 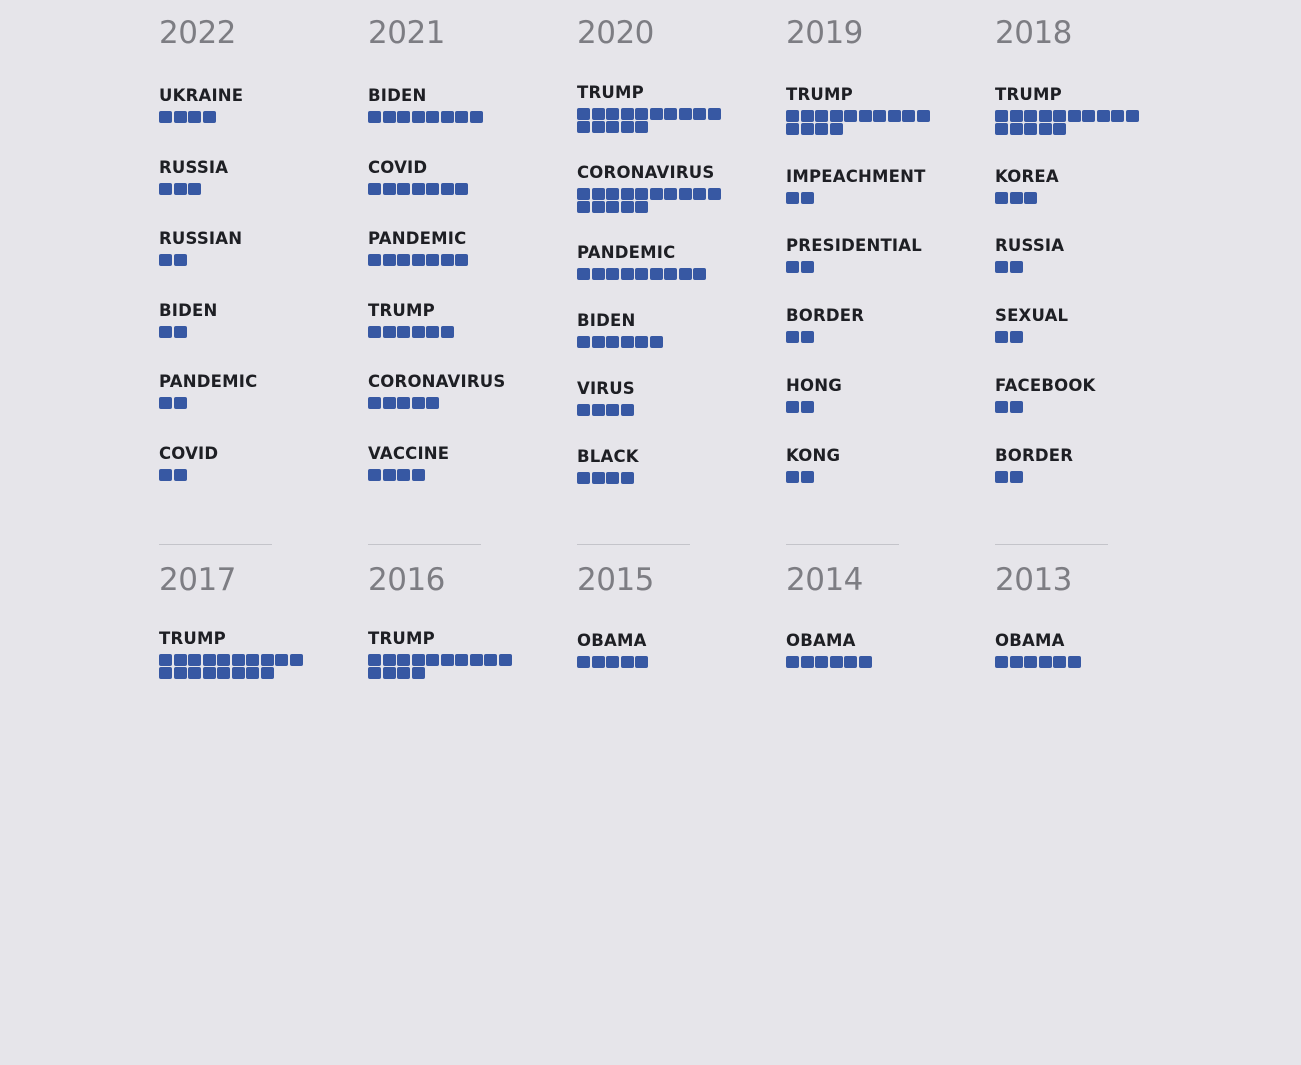 I want to click on year-column-2018: 2018 TRUMP KOREA RUSSIA SEXUAL FACEBOOK BORDER, so click(x=1085, y=268).